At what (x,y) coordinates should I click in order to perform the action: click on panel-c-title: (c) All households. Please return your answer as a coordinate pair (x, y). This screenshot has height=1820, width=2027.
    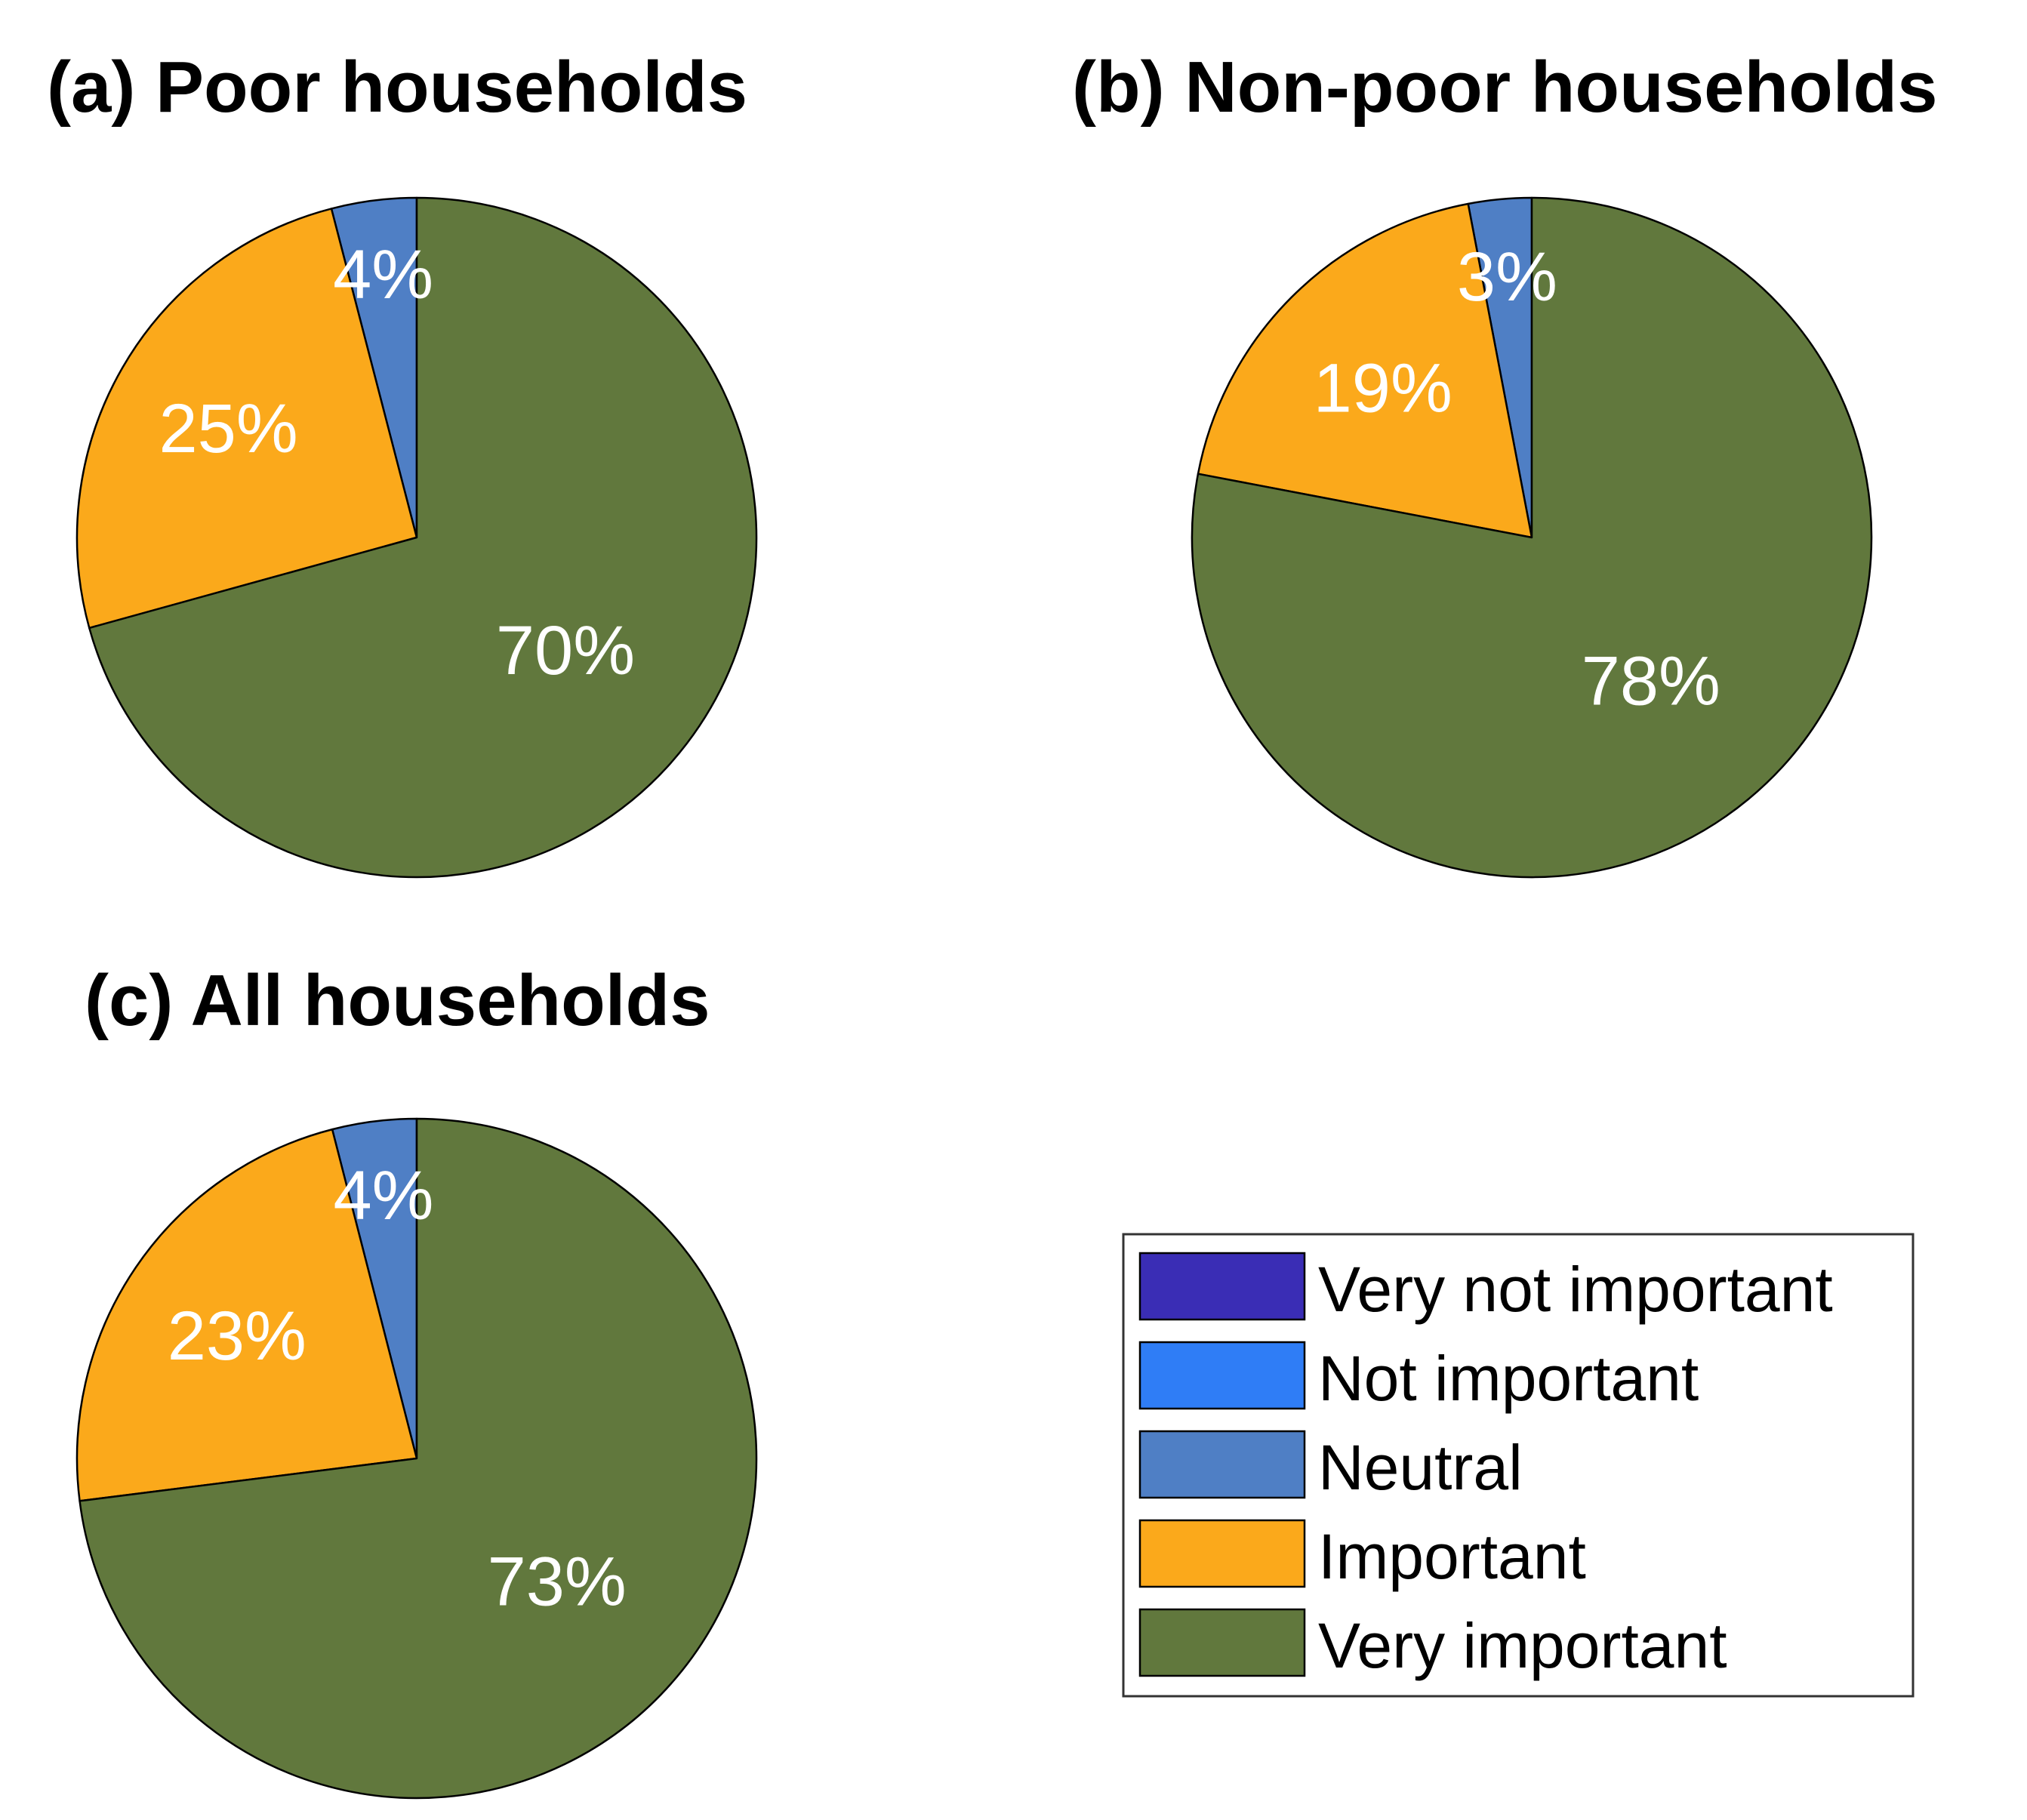
    Looking at the image, I should click on (397, 1000).